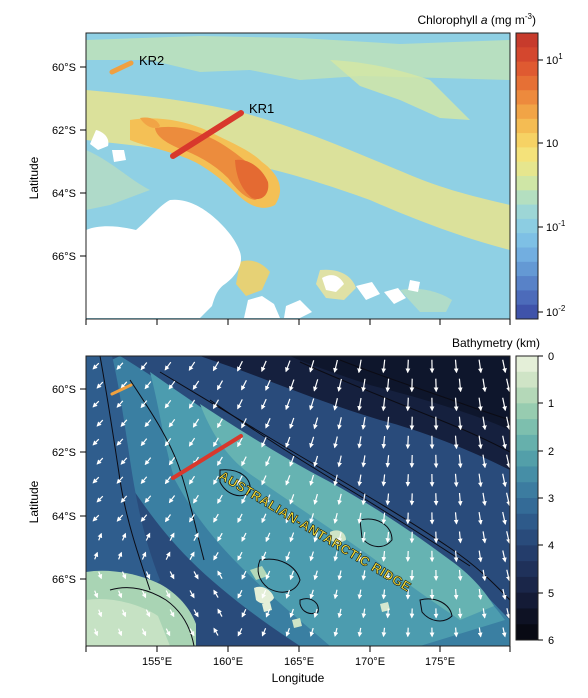 The width and height of the screenshot is (588, 698). Describe the element at coordinates (64, 257) in the screenshot. I see `top-ytick-66s: 66°S` at that location.